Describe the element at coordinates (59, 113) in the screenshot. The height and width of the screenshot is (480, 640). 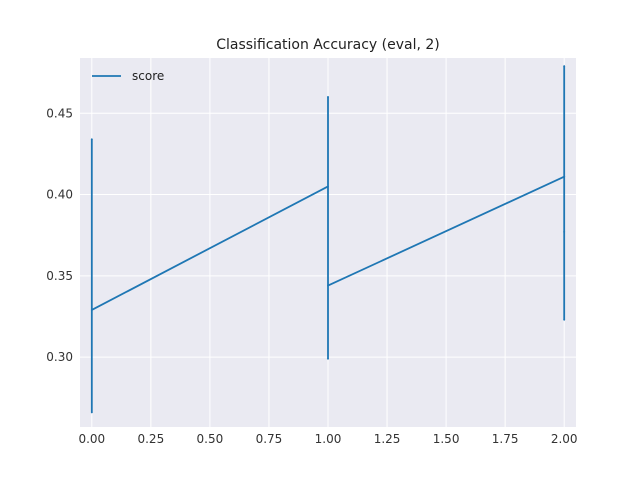
I see `y-tick-label: 0.45` at that location.